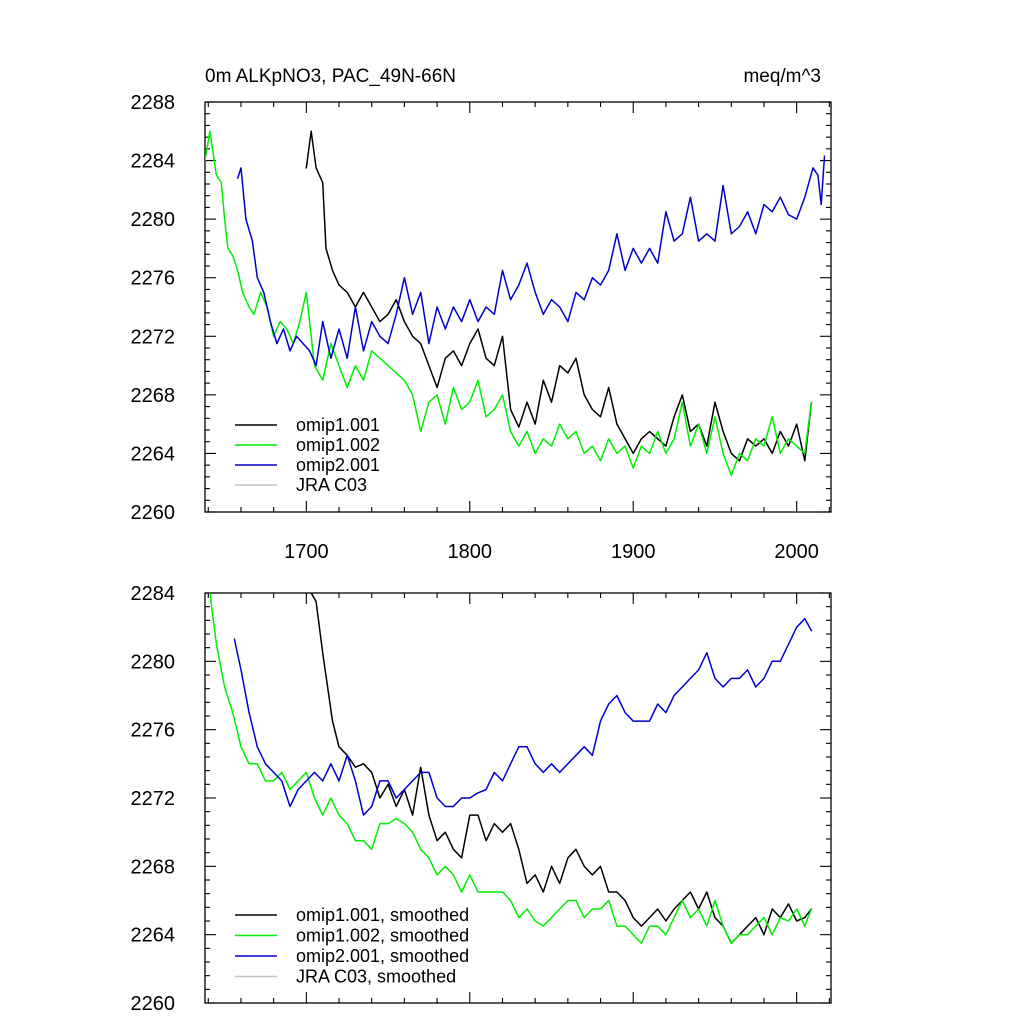  What do you see at coordinates (382, 915) in the screenshot?
I see `legend-label-omip1_001: omip1.001, smoothed` at bounding box center [382, 915].